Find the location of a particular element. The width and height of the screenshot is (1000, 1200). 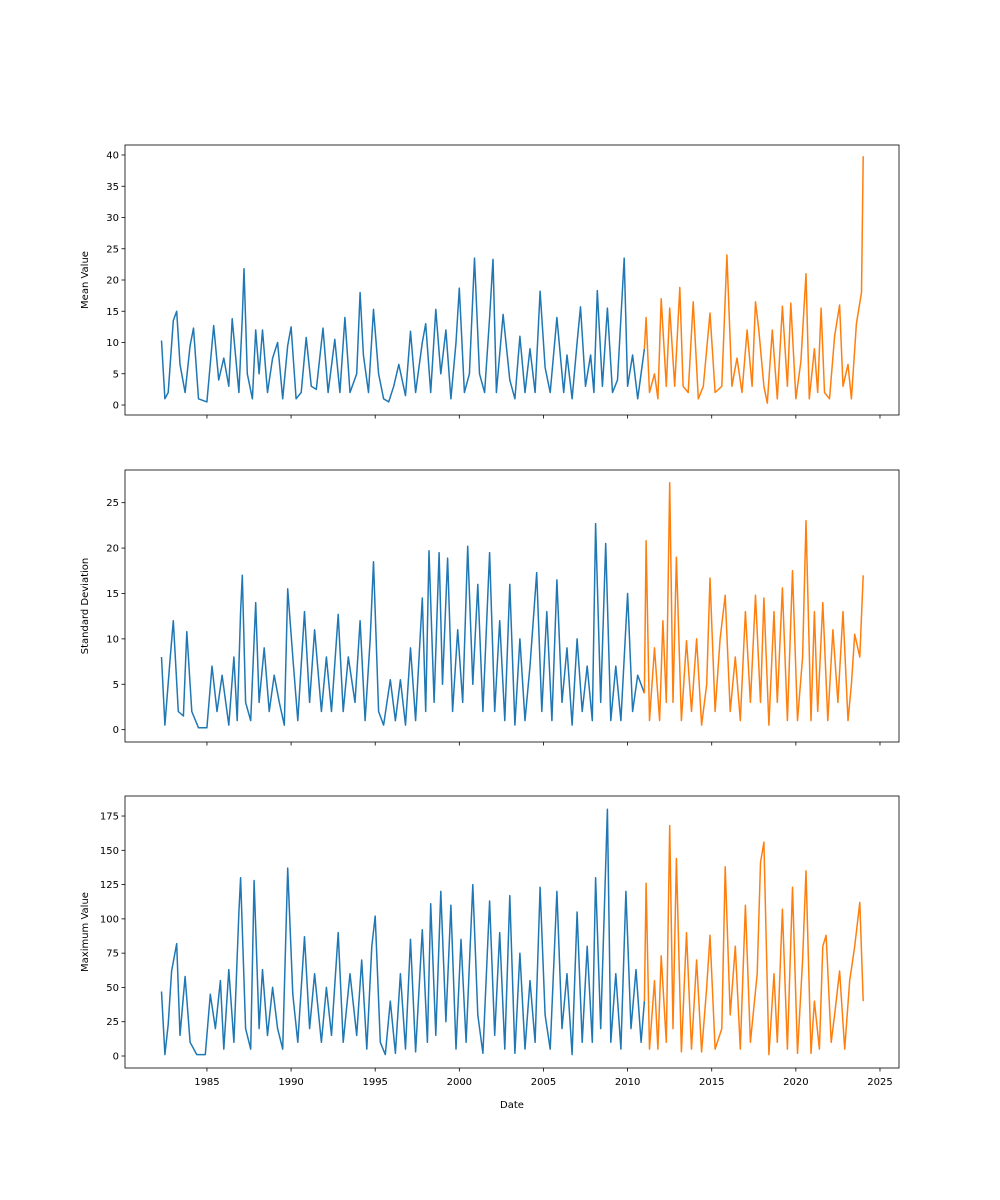

x-tick-label: 2020 is located at coordinates (795, 1082).